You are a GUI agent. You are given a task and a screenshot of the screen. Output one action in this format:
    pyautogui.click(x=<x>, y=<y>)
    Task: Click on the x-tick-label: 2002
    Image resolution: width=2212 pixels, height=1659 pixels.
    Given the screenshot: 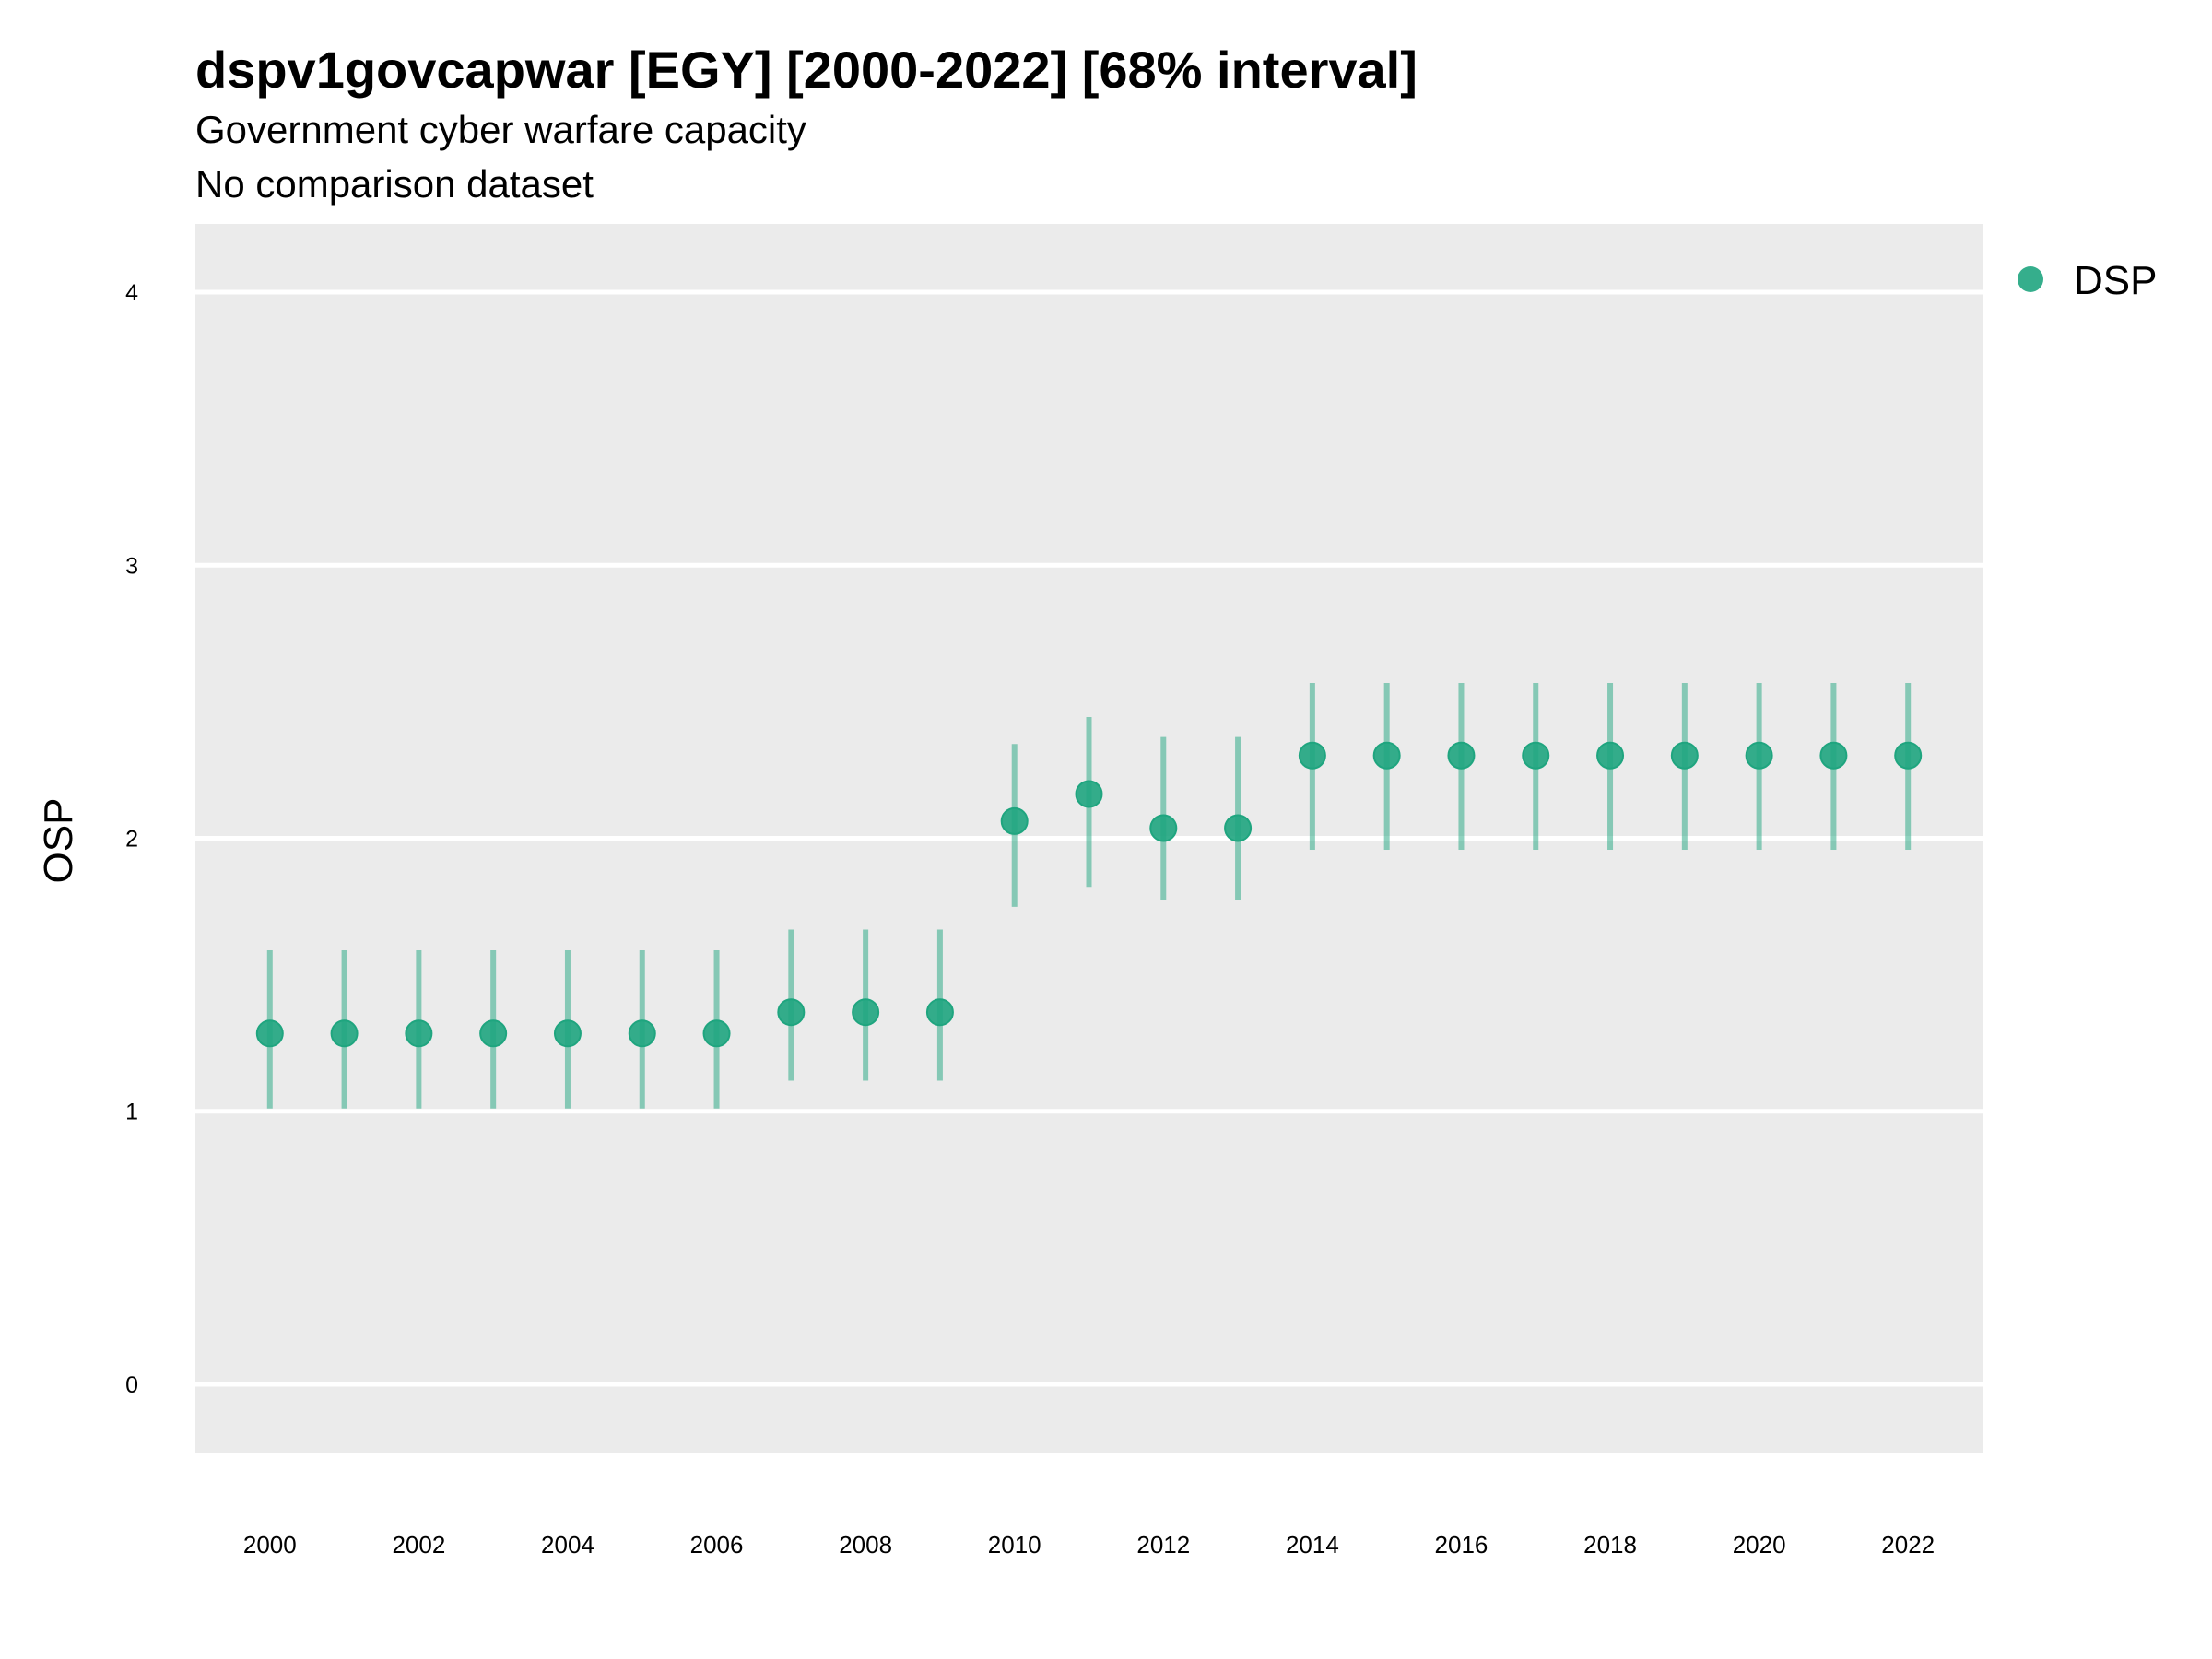 What is the action you would take?
    pyautogui.click(x=418, y=1545)
    